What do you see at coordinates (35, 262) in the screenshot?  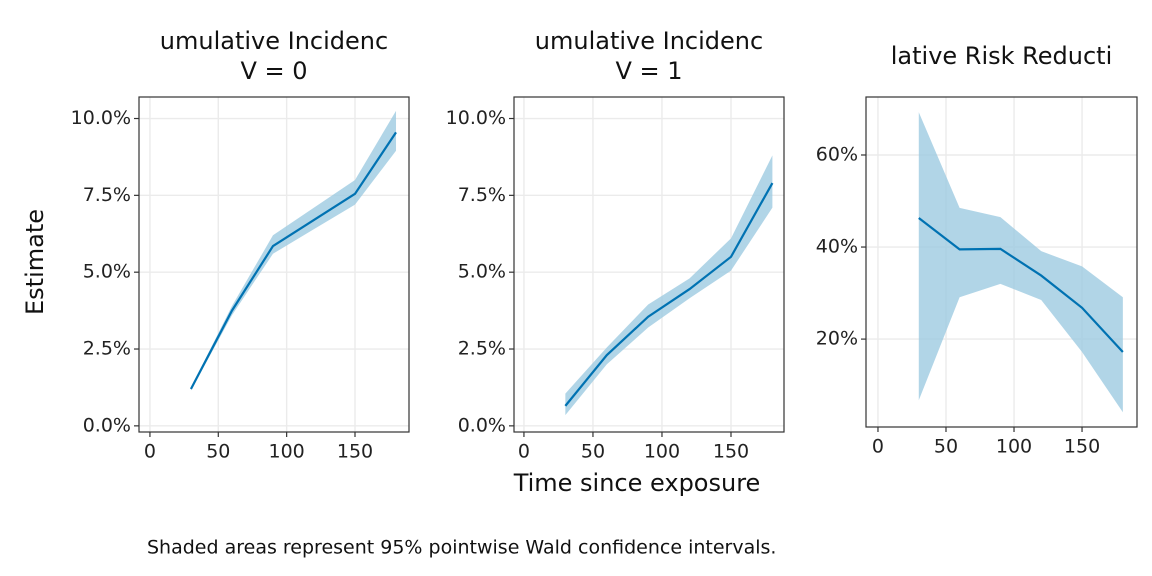 I see `y-axis-label: Estimate` at bounding box center [35, 262].